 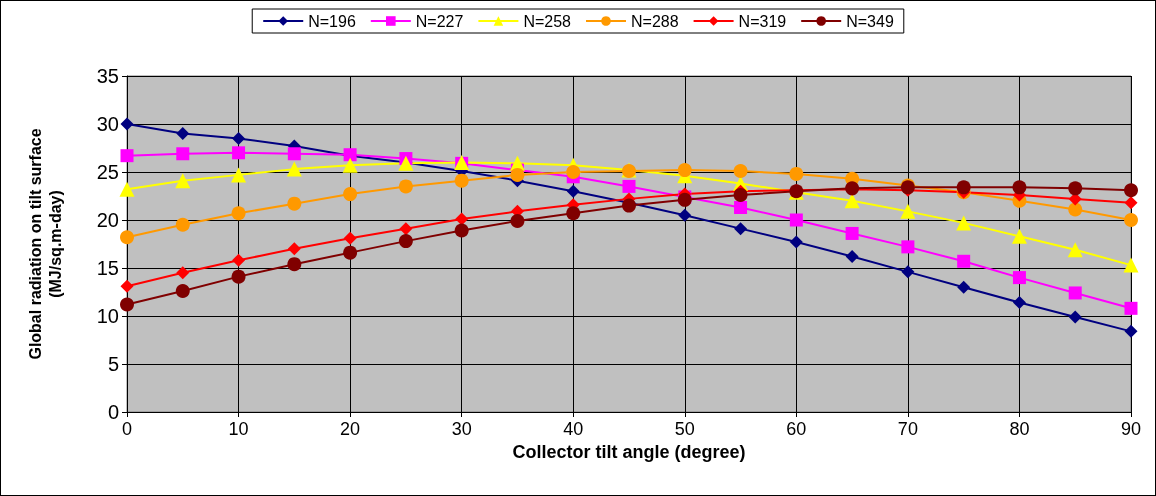 I want to click on y-tick-label: 0, so click(x=113, y=412).